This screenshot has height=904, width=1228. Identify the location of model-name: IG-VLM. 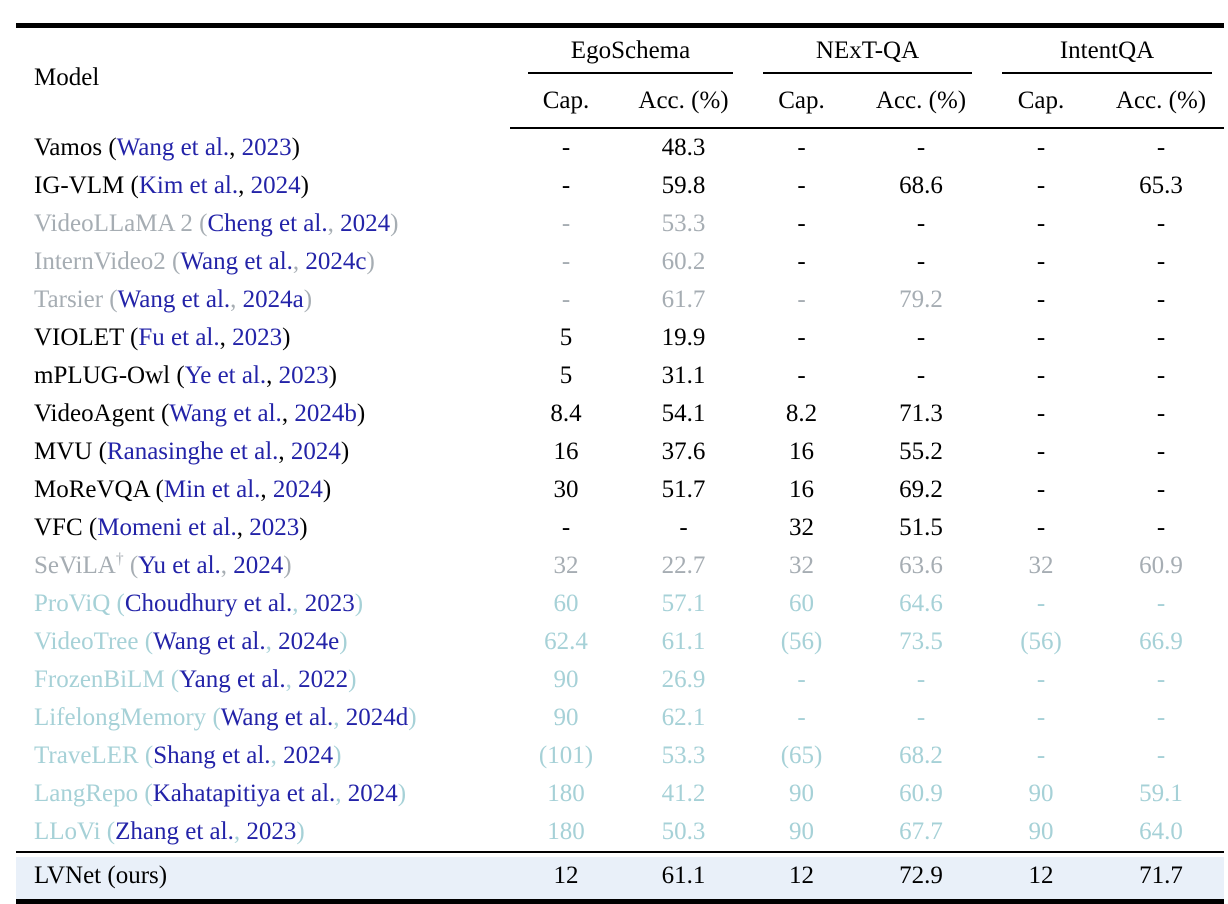
(79, 185).